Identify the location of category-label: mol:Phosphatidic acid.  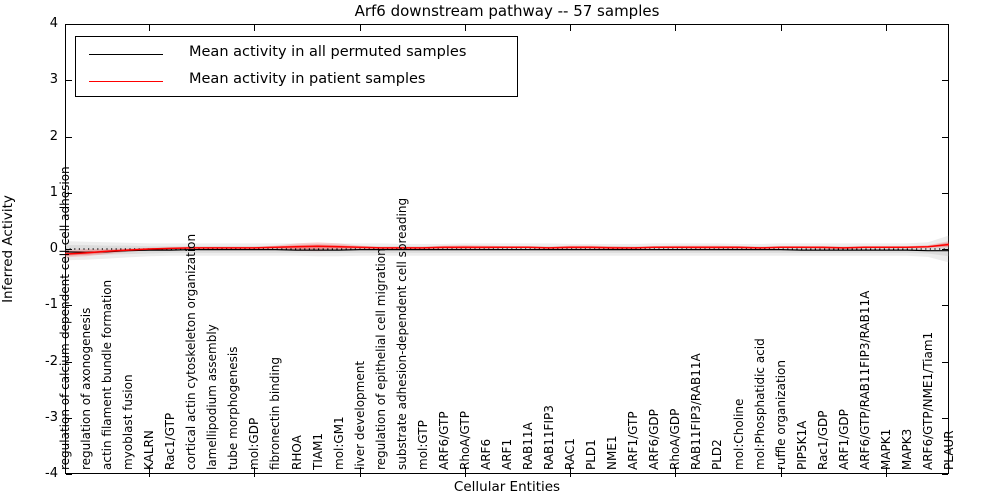
(759, 404).